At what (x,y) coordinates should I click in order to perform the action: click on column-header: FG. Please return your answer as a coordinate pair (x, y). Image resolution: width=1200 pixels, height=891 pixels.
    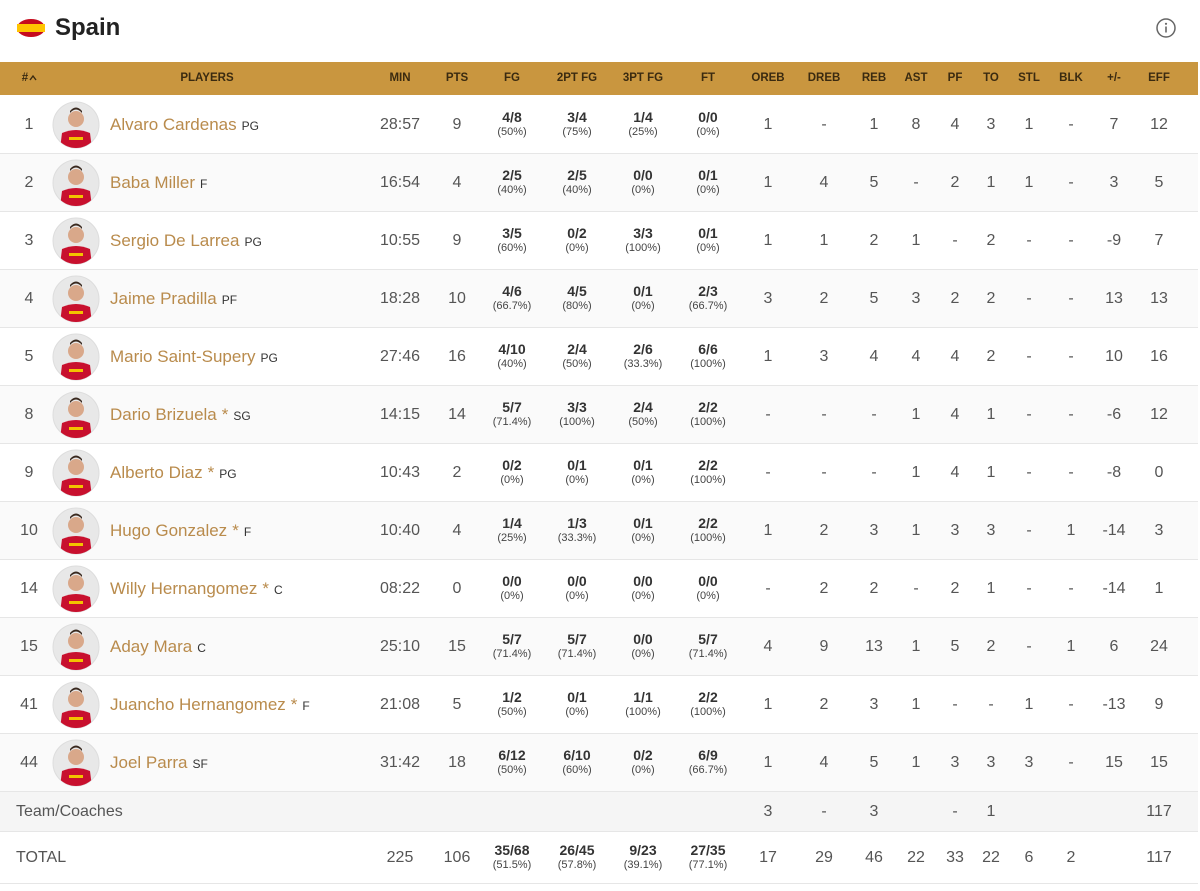
    Looking at the image, I should click on (512, 78).